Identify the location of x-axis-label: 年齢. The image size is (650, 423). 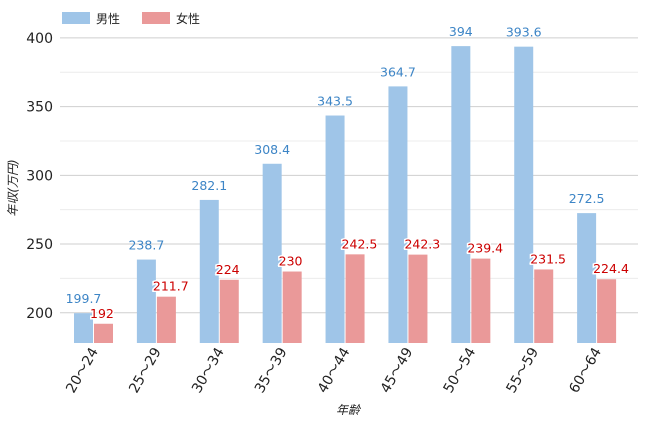
(349, 410).